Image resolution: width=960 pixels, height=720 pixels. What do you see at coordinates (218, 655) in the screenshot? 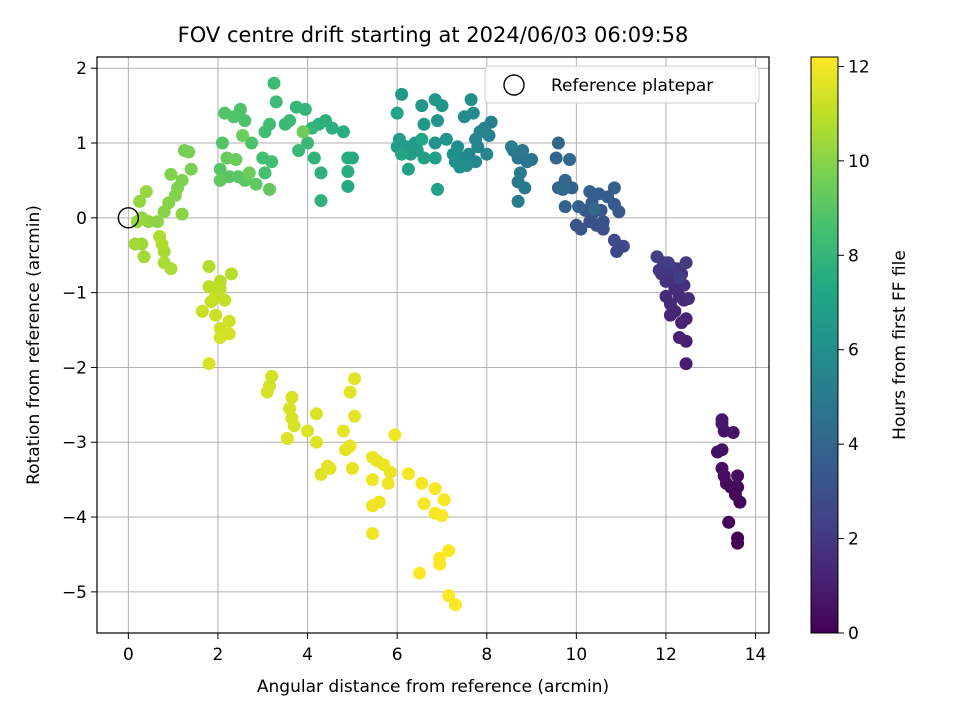
I see `x-tick-label: 2` at bounding box center [218, 655].